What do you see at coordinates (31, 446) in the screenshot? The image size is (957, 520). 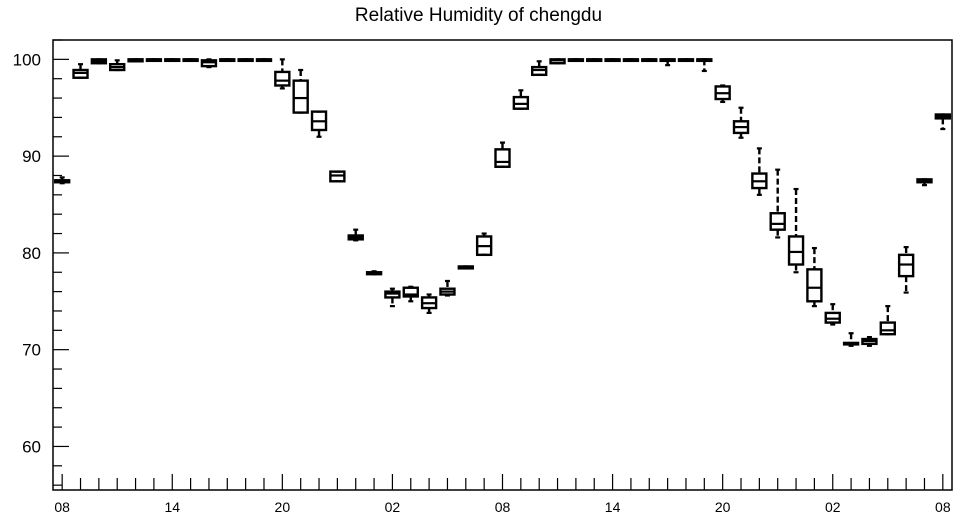 I see `y-tick-label: 60` at bounding box center [31, 446].